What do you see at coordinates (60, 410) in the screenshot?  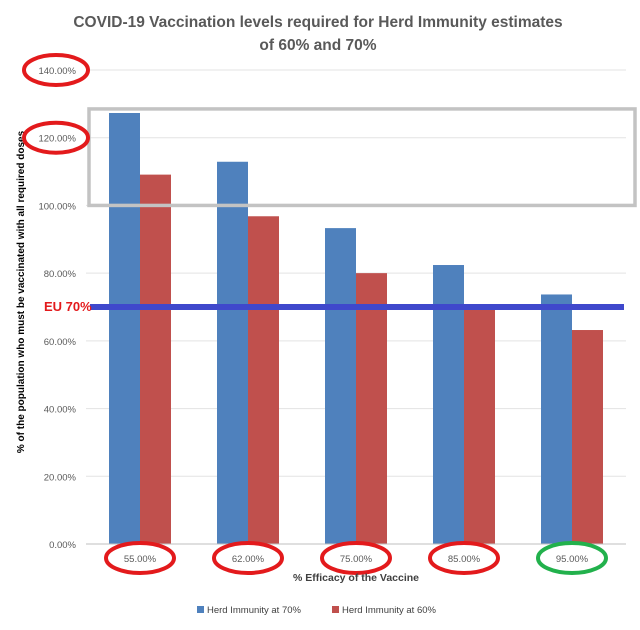 I see `y-tick-label: 40.00%` at bounding box center [60, 410].